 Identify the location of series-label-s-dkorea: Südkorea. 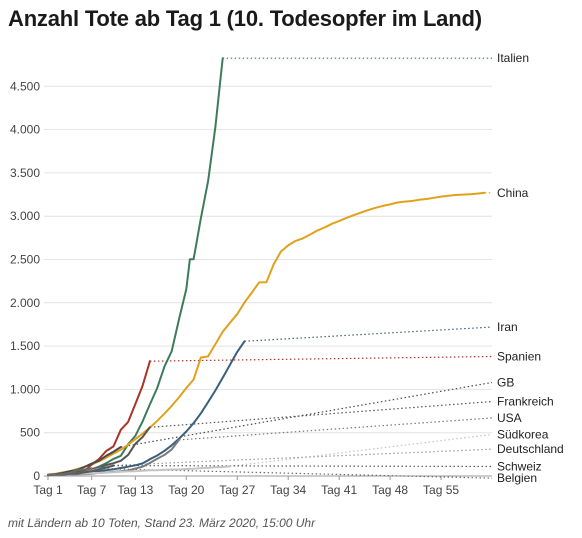
(523, 434).